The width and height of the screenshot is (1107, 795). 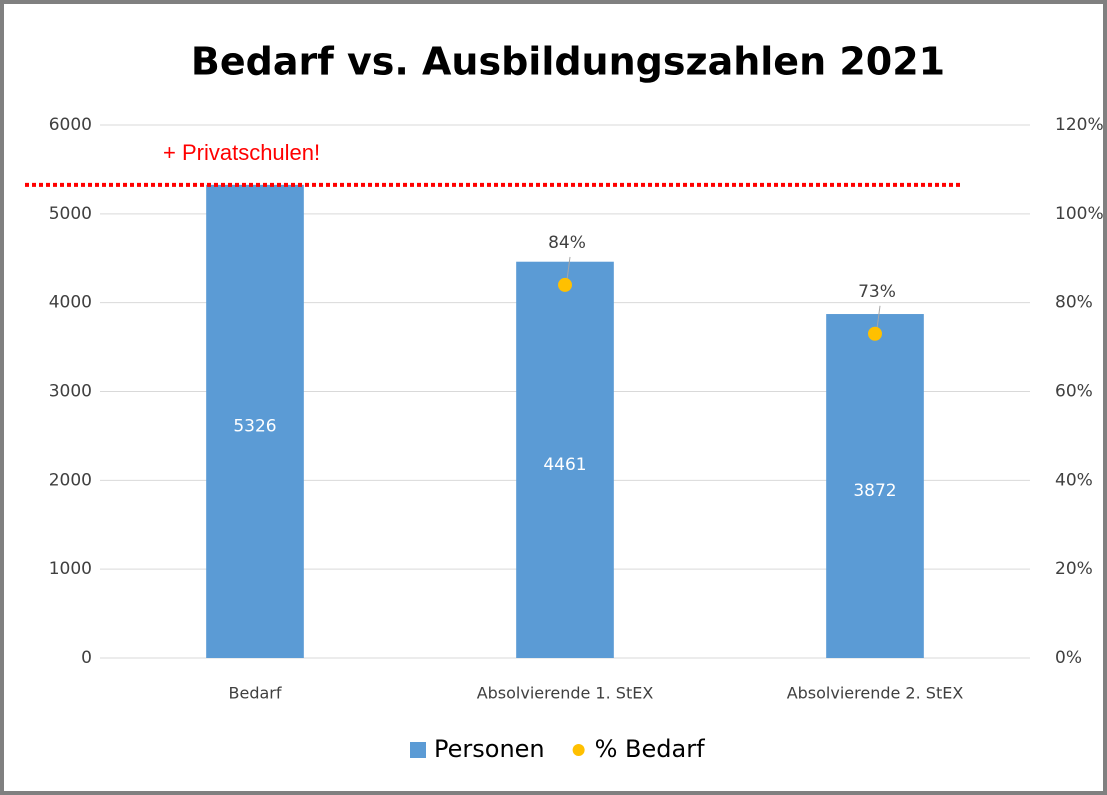 What do you see at coordinates (70, 480) in the screenshot?
I see `y-tick-label: 2000` at bounding box center [70, 480].